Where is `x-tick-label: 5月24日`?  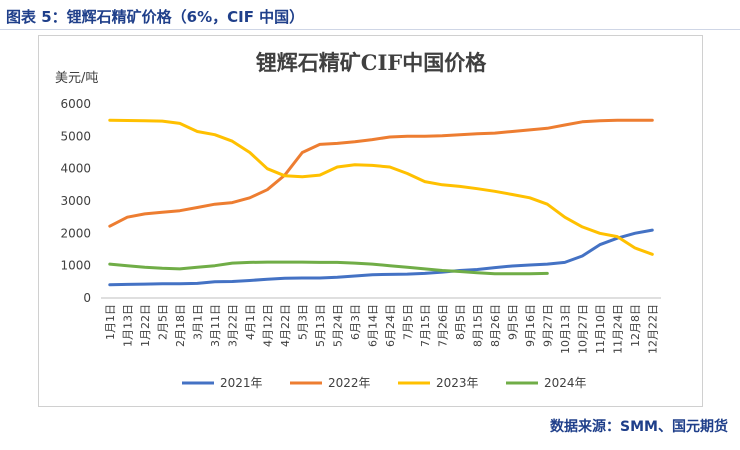
x-tick-label: 5月24日 is located at coordinates (337, 325).